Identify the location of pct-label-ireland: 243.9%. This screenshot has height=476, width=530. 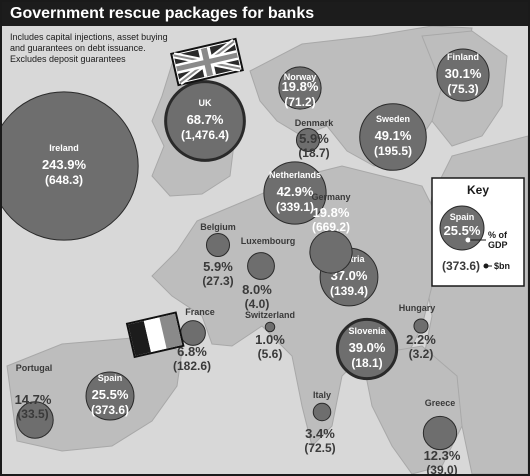
(64, 164).